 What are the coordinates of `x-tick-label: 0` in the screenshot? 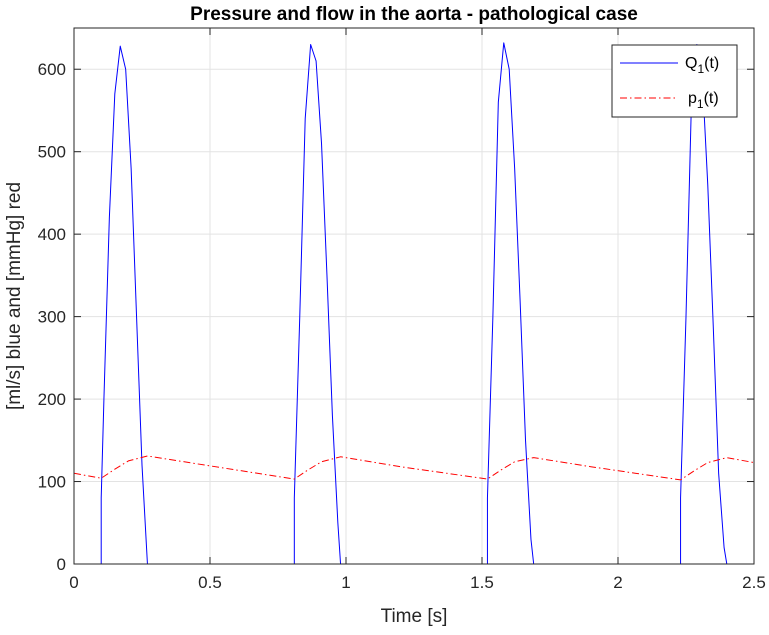 It's located at (73, 582).